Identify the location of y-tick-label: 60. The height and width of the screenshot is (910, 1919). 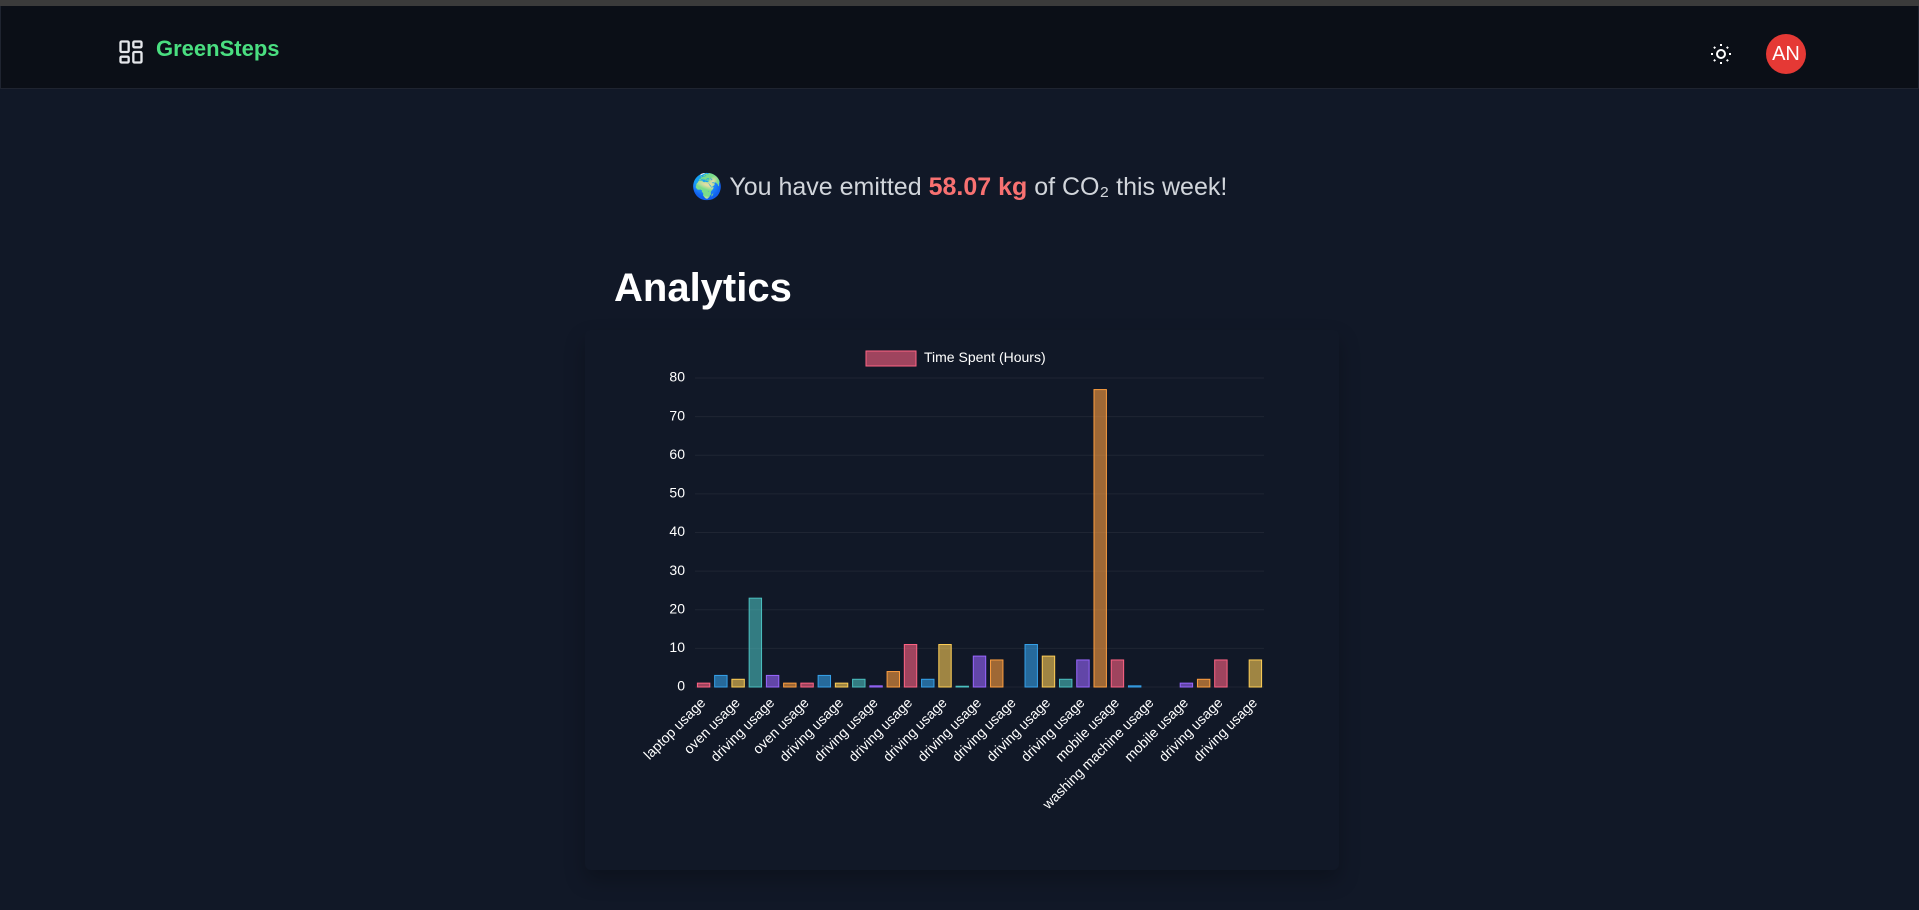
(677, 454).